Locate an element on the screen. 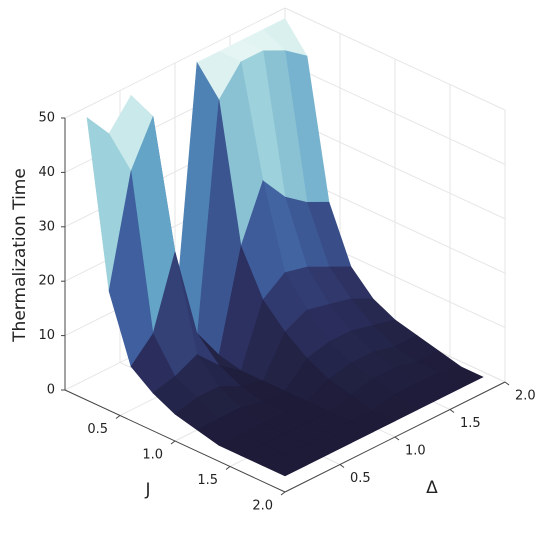 Image resolution: width=540 pixels, height=540 pixels. x-tick-label: 2.0 is located at coordinates (262, 506).